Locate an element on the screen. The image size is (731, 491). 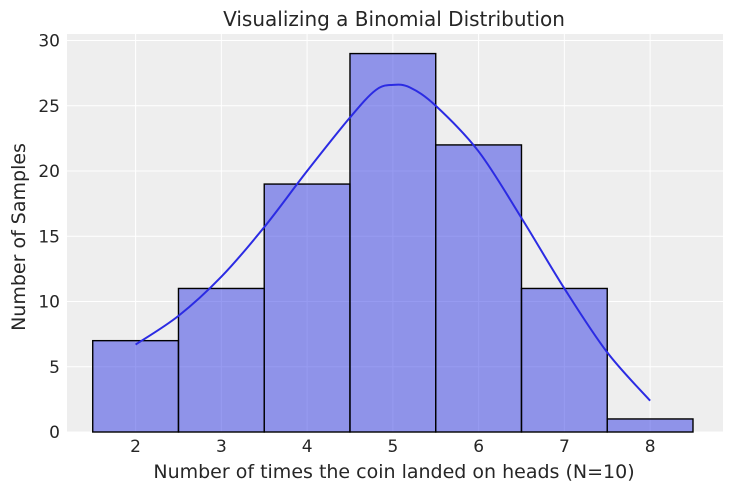
y-tick-label: 15 is located at coordinates (49, 237).